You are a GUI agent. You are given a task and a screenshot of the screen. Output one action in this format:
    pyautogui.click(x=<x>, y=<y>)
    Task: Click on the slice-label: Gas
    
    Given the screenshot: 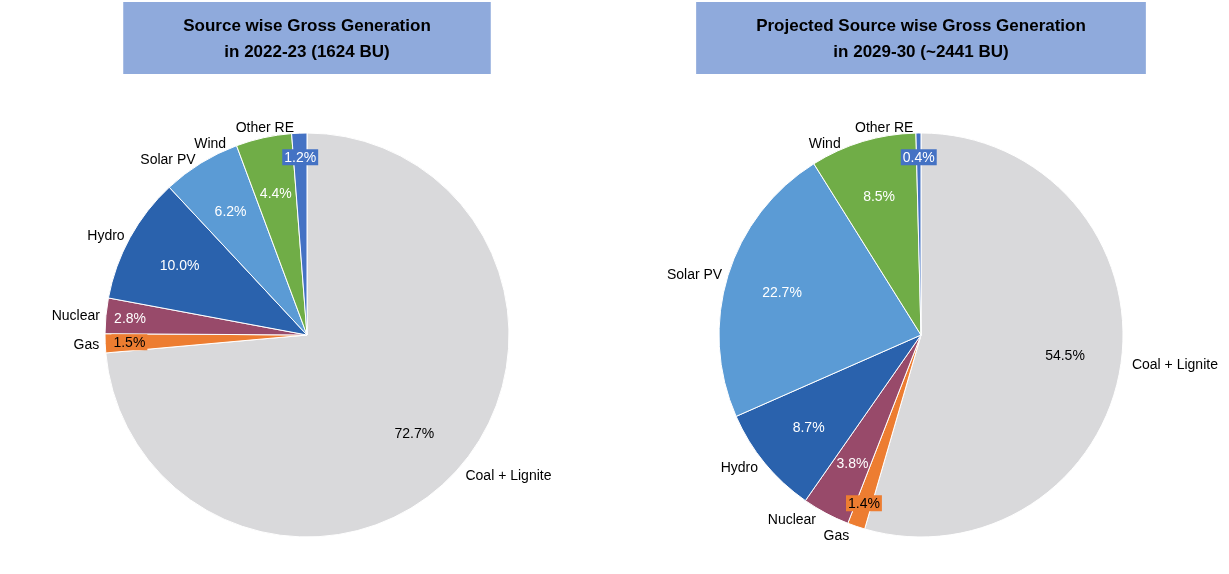 What is the action you would take?
    pyautogui.click(x=836, y=534)
    